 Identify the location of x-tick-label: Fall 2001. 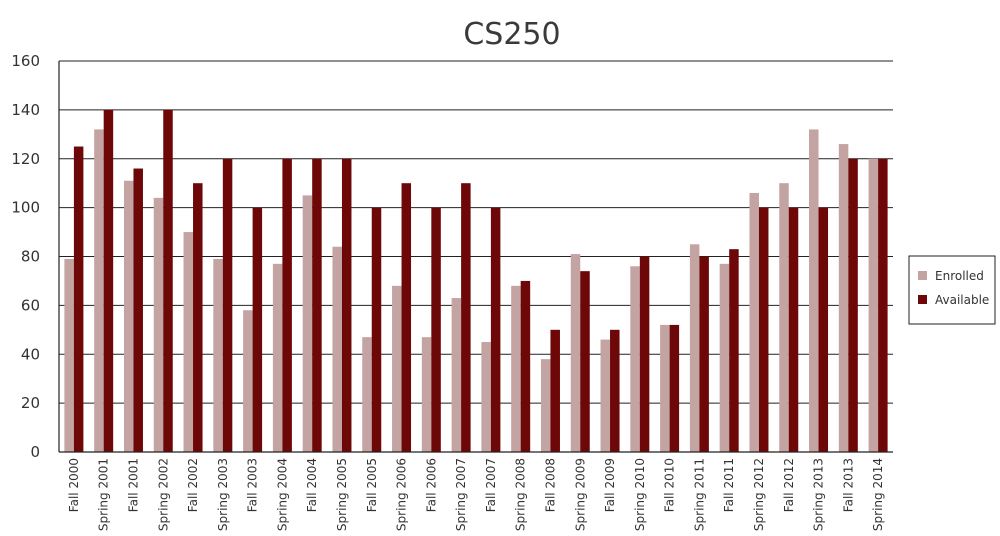
(133, 485).